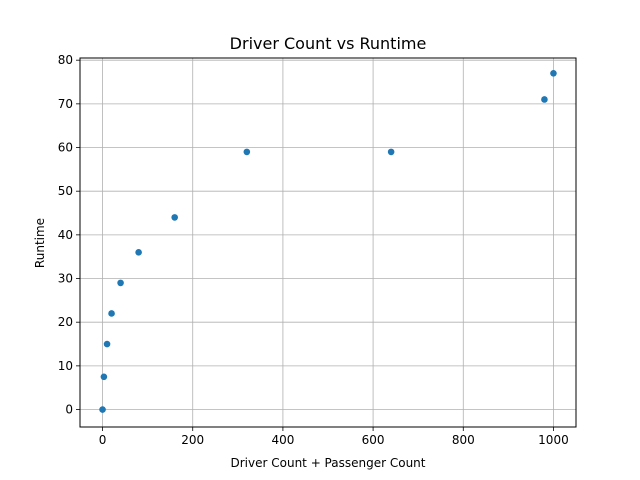  Describe the element at coordinates (373, 440) in the screenshot. I see `x-tick-label: 600` at that location.